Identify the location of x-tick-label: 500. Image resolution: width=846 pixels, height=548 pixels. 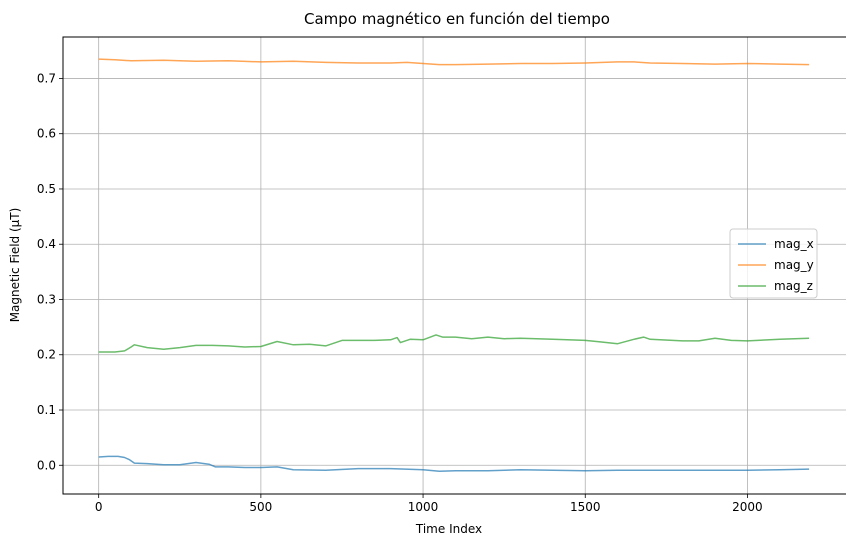
(260, 507).